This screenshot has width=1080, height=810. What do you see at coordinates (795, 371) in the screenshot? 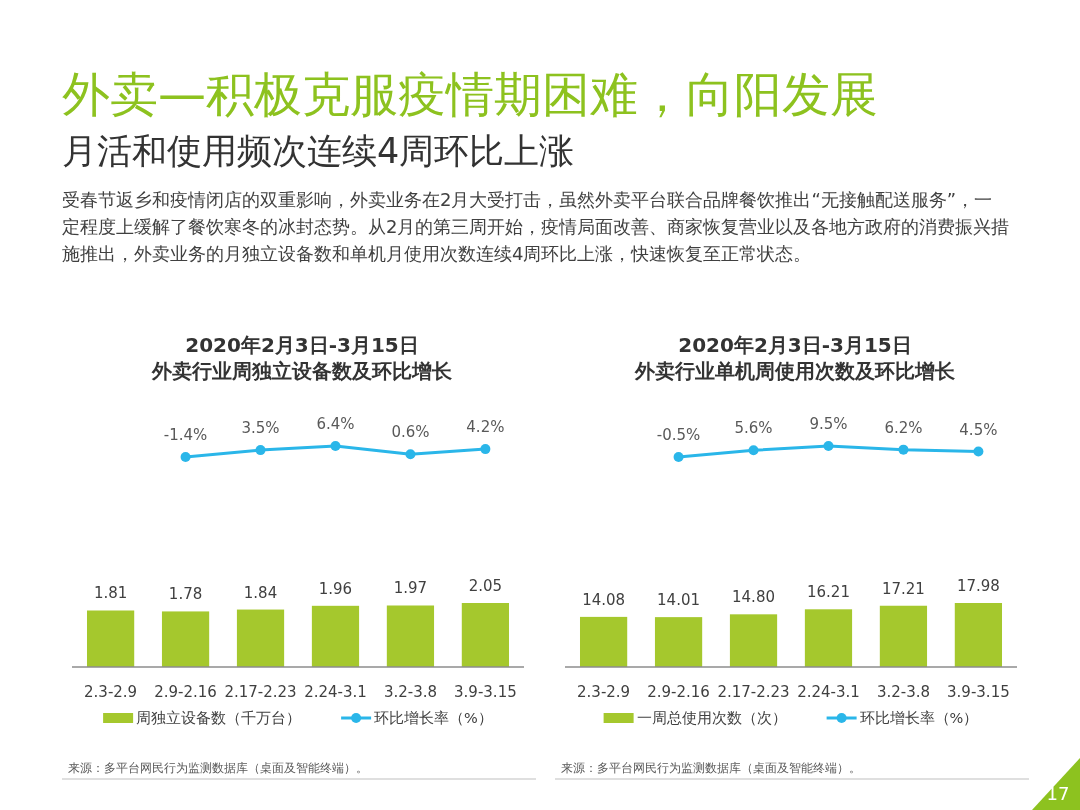
I see `chart-subtitle: 外卖行业单机周使用次数及环比增长` at bounding box center [795, 371].